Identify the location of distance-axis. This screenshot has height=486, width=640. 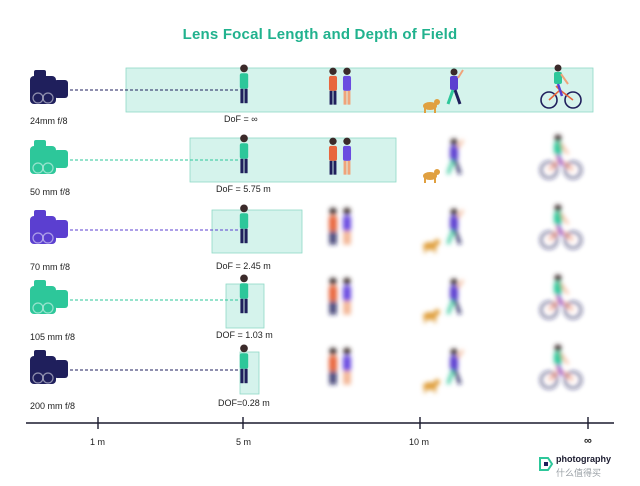
(320, 423).